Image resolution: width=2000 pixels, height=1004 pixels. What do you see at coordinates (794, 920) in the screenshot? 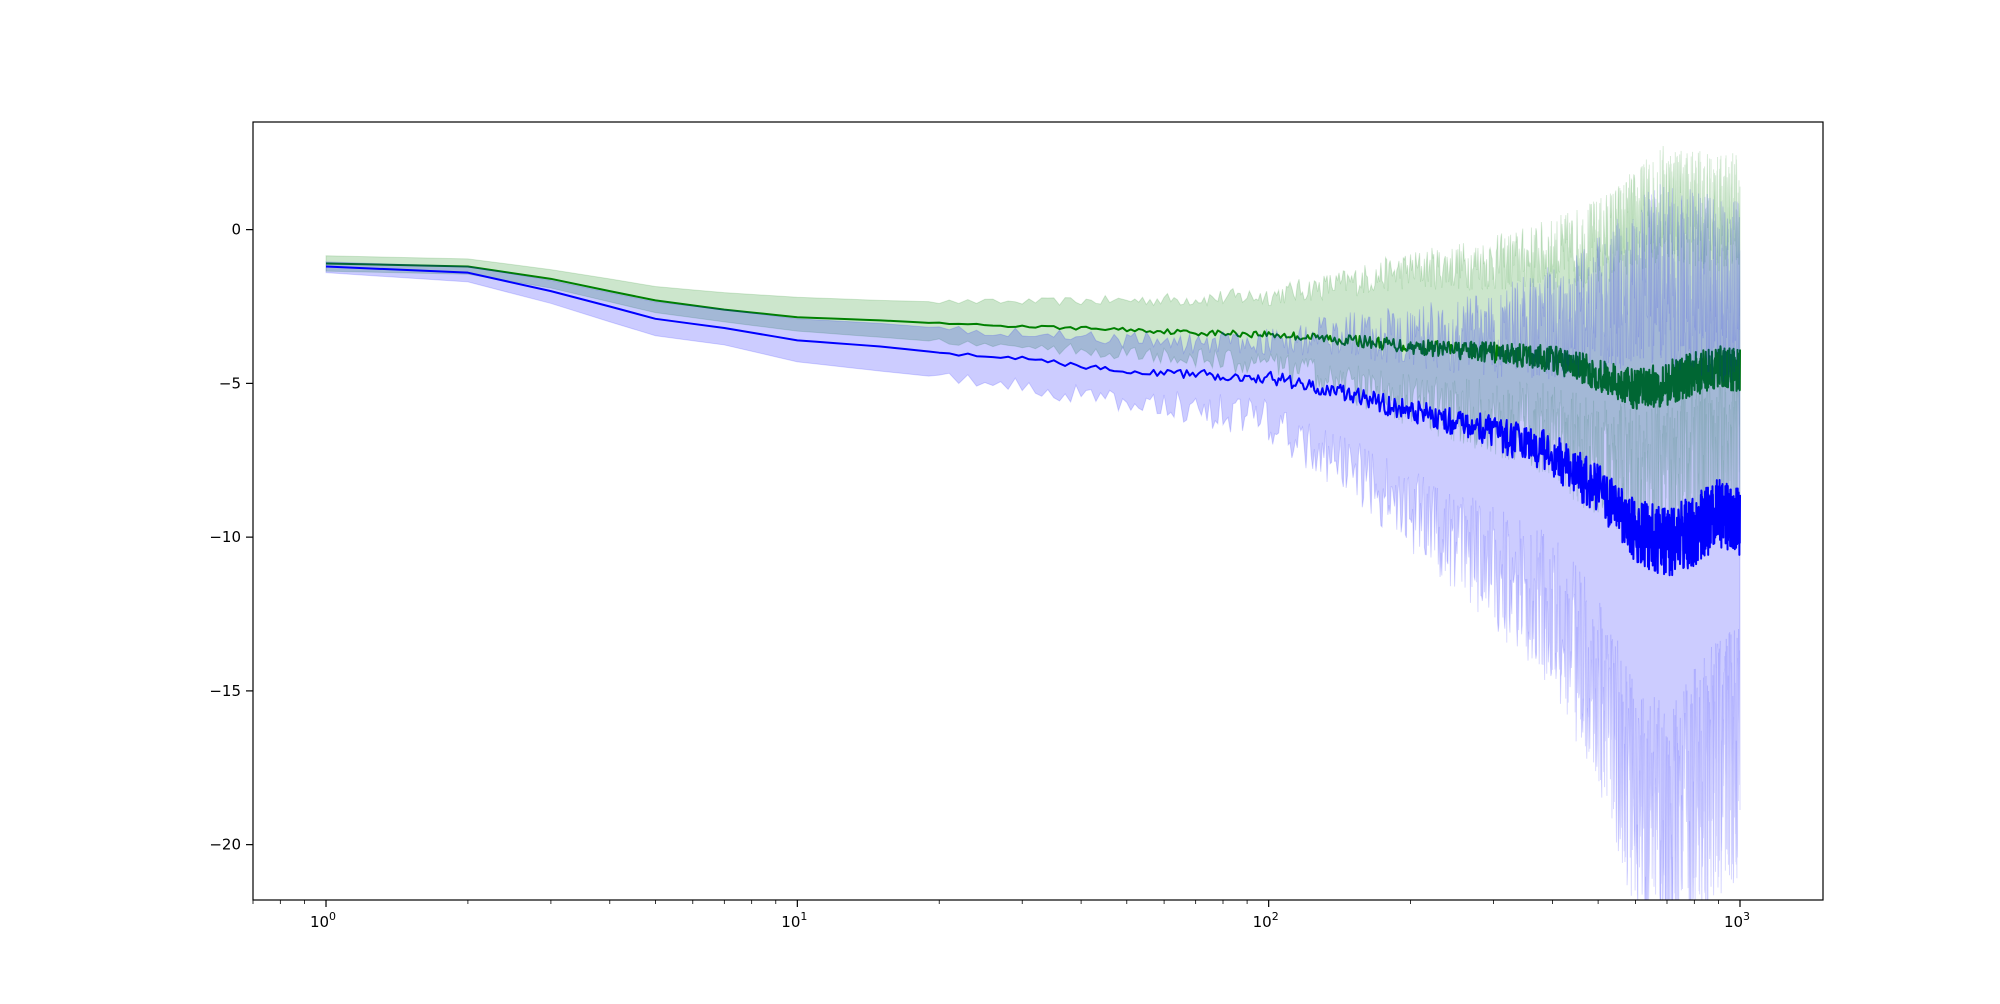
I see `x-tick-label: 10¹` at bounding box center [794, 920].